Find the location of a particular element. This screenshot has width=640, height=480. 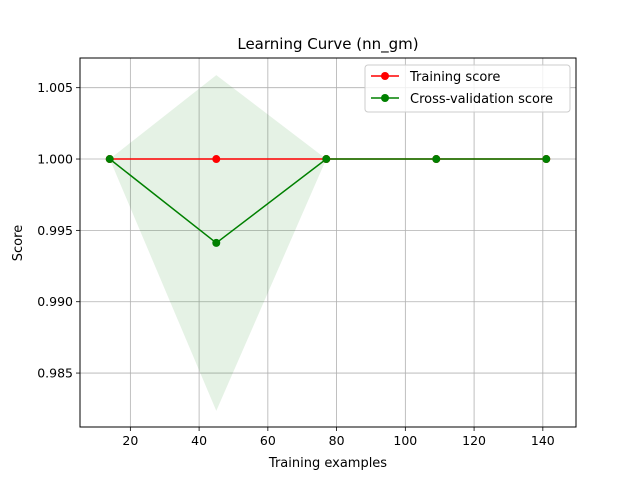

legend-marker-cross-validation is located at coordinates (385, 98).